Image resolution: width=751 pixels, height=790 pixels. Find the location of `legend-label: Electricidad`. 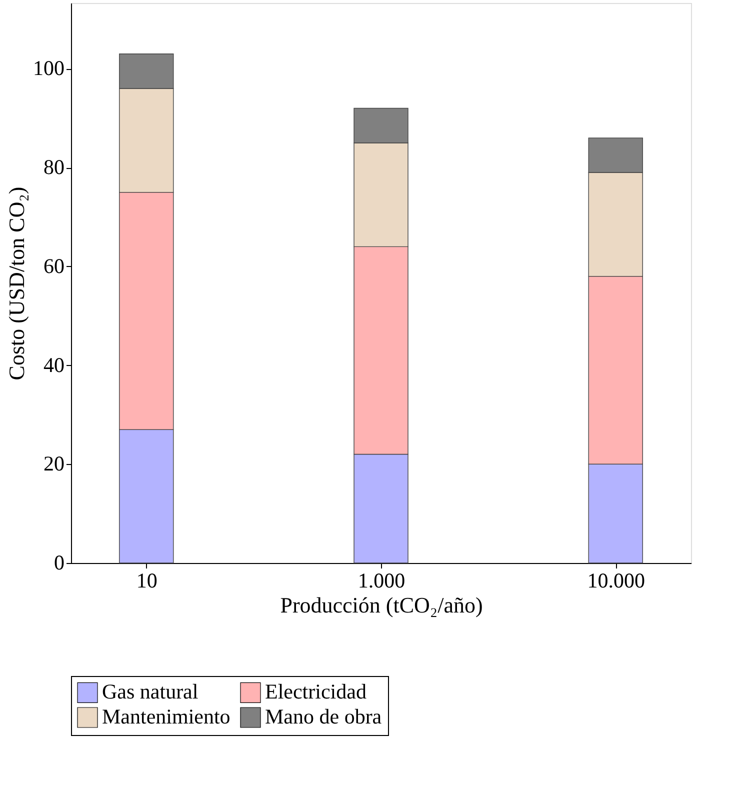

legend-label: Electricidad is located at coordinates (316, 692).